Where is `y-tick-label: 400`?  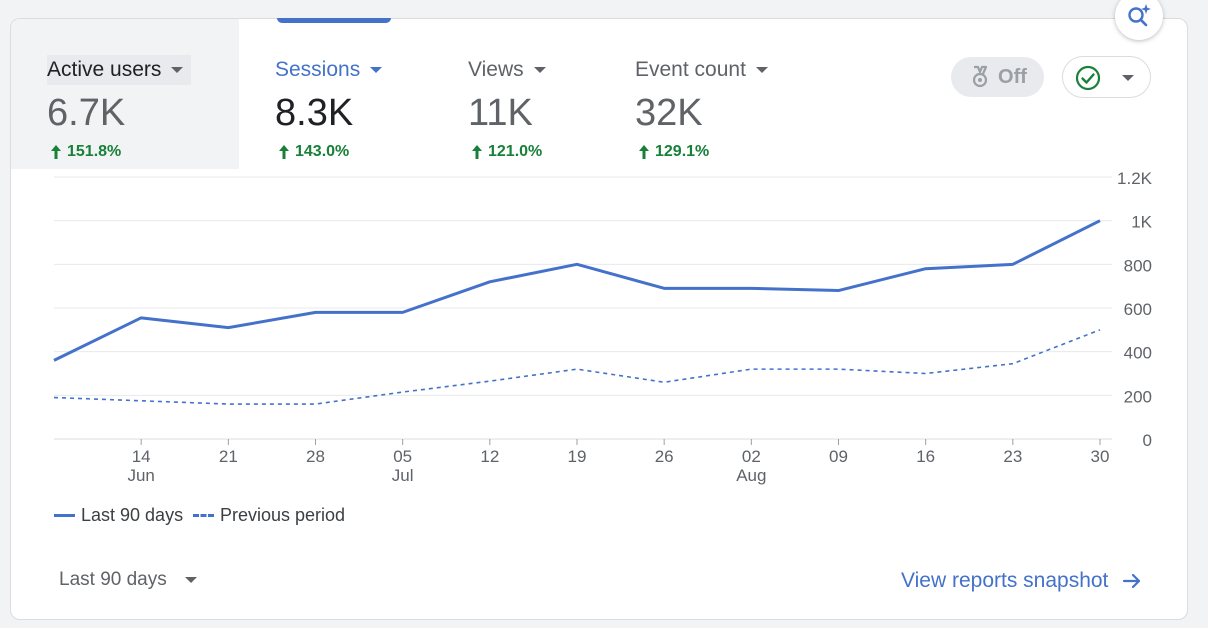 y-tick-label: 400 is located at coordinates (1138, 353).